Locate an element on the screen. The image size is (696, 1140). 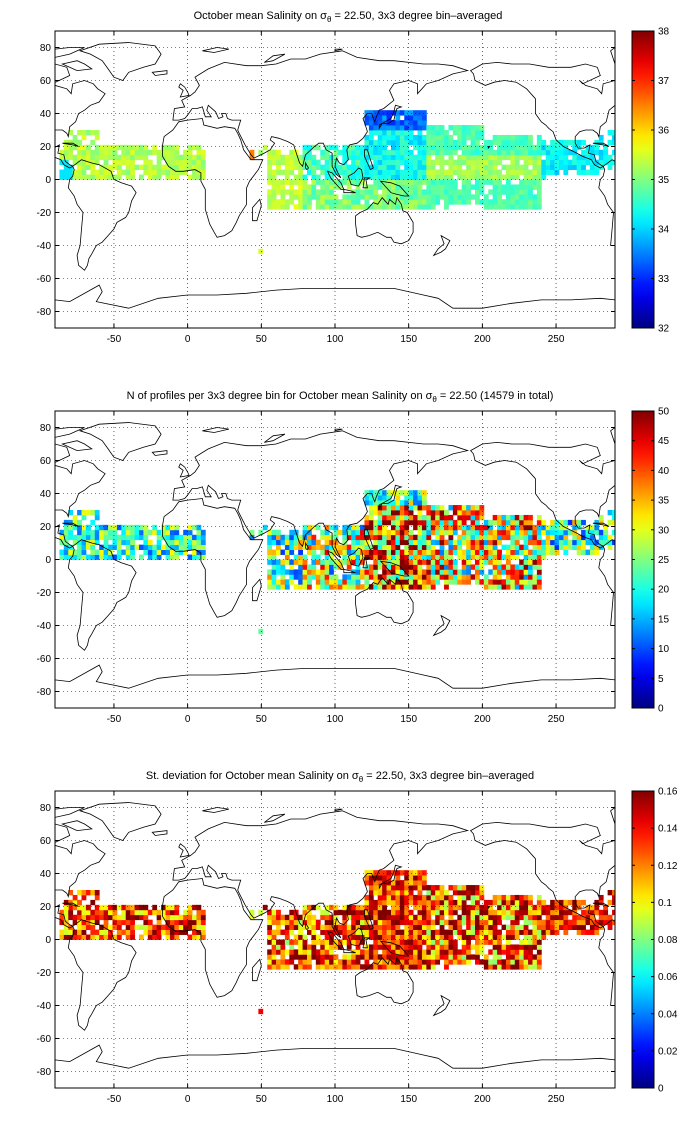
x-tick-label: 200 is located at coordinates (482, 339).